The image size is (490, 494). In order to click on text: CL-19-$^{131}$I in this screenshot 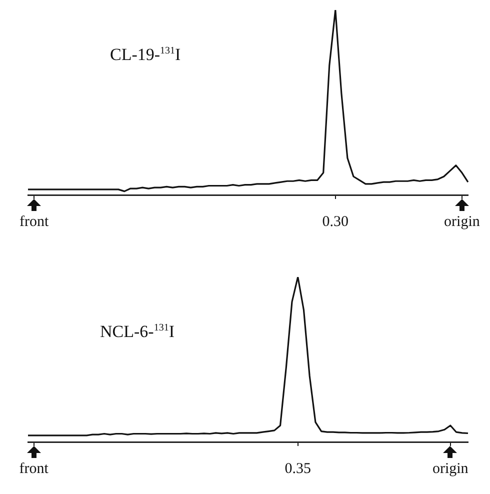, I will do `click(145, 55)`.